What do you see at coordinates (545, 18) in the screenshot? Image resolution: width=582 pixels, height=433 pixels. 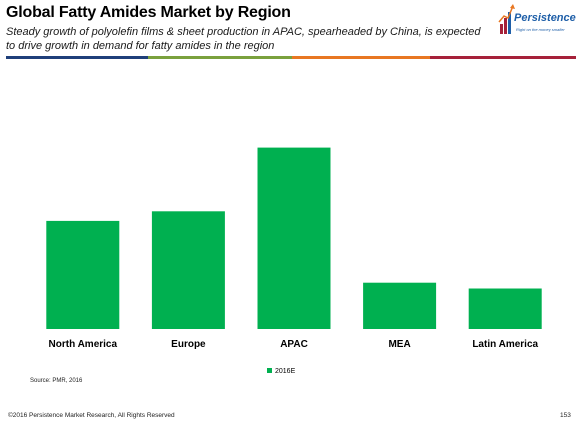 I see `logo-wordmark: Persistence` at bounding box center [545, 18].